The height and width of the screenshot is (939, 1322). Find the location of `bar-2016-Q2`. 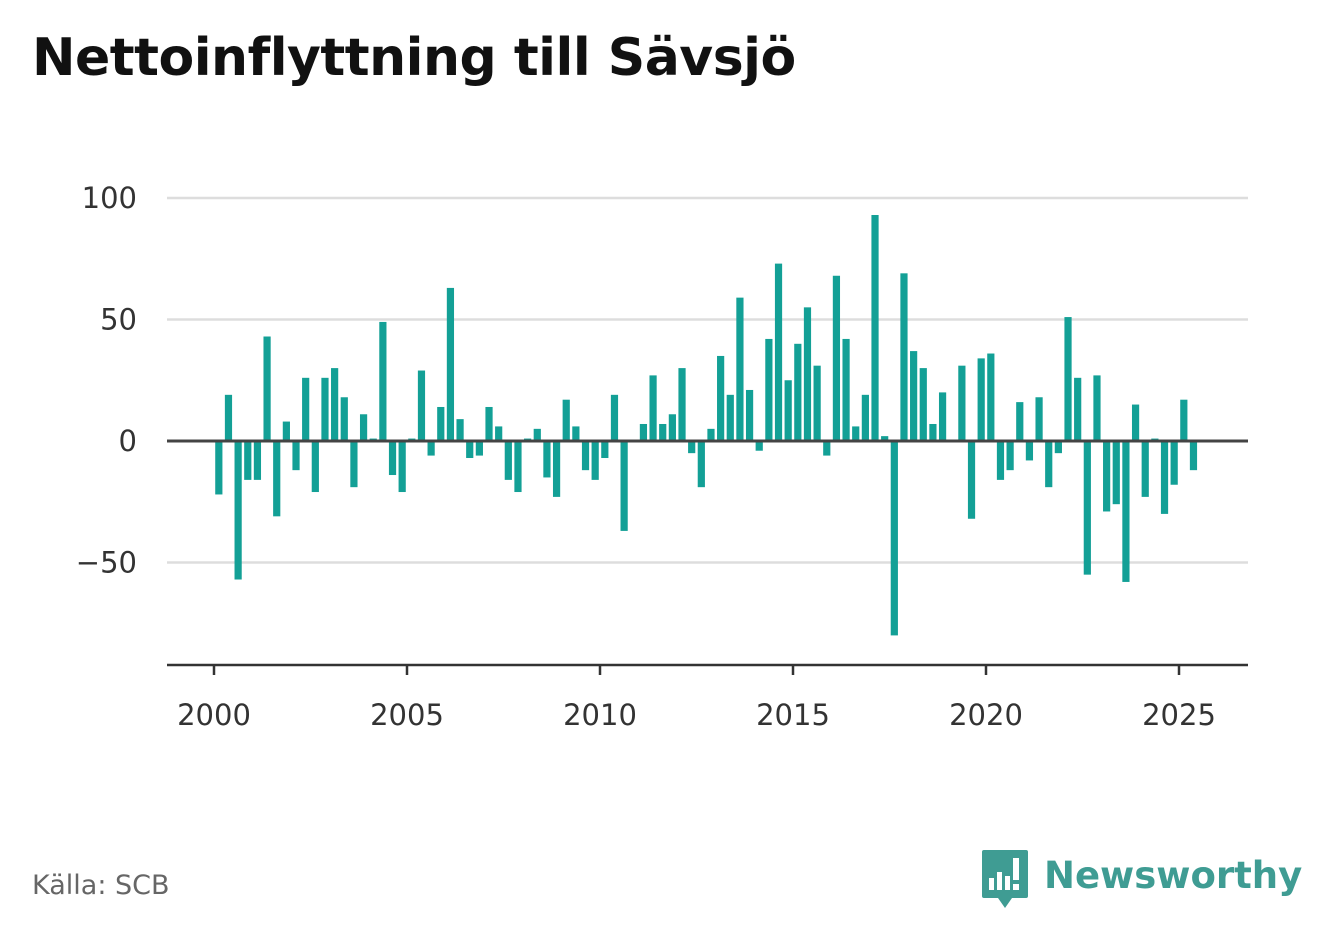

bar-2016-Q2 is located at coordinates (846, 389).